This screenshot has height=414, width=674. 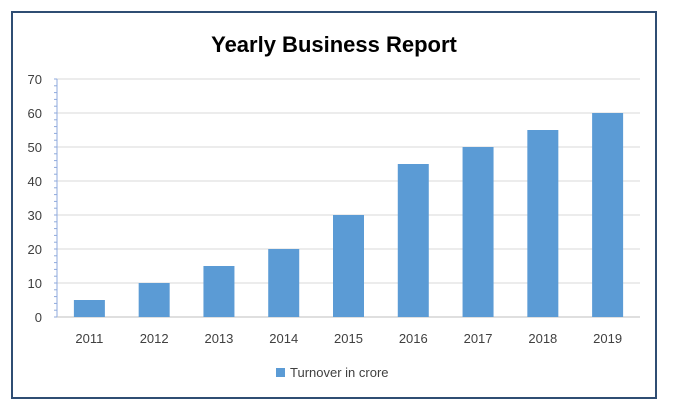 I want to click on x-tick-label-2012: 2012, so click(x=154, y=338).